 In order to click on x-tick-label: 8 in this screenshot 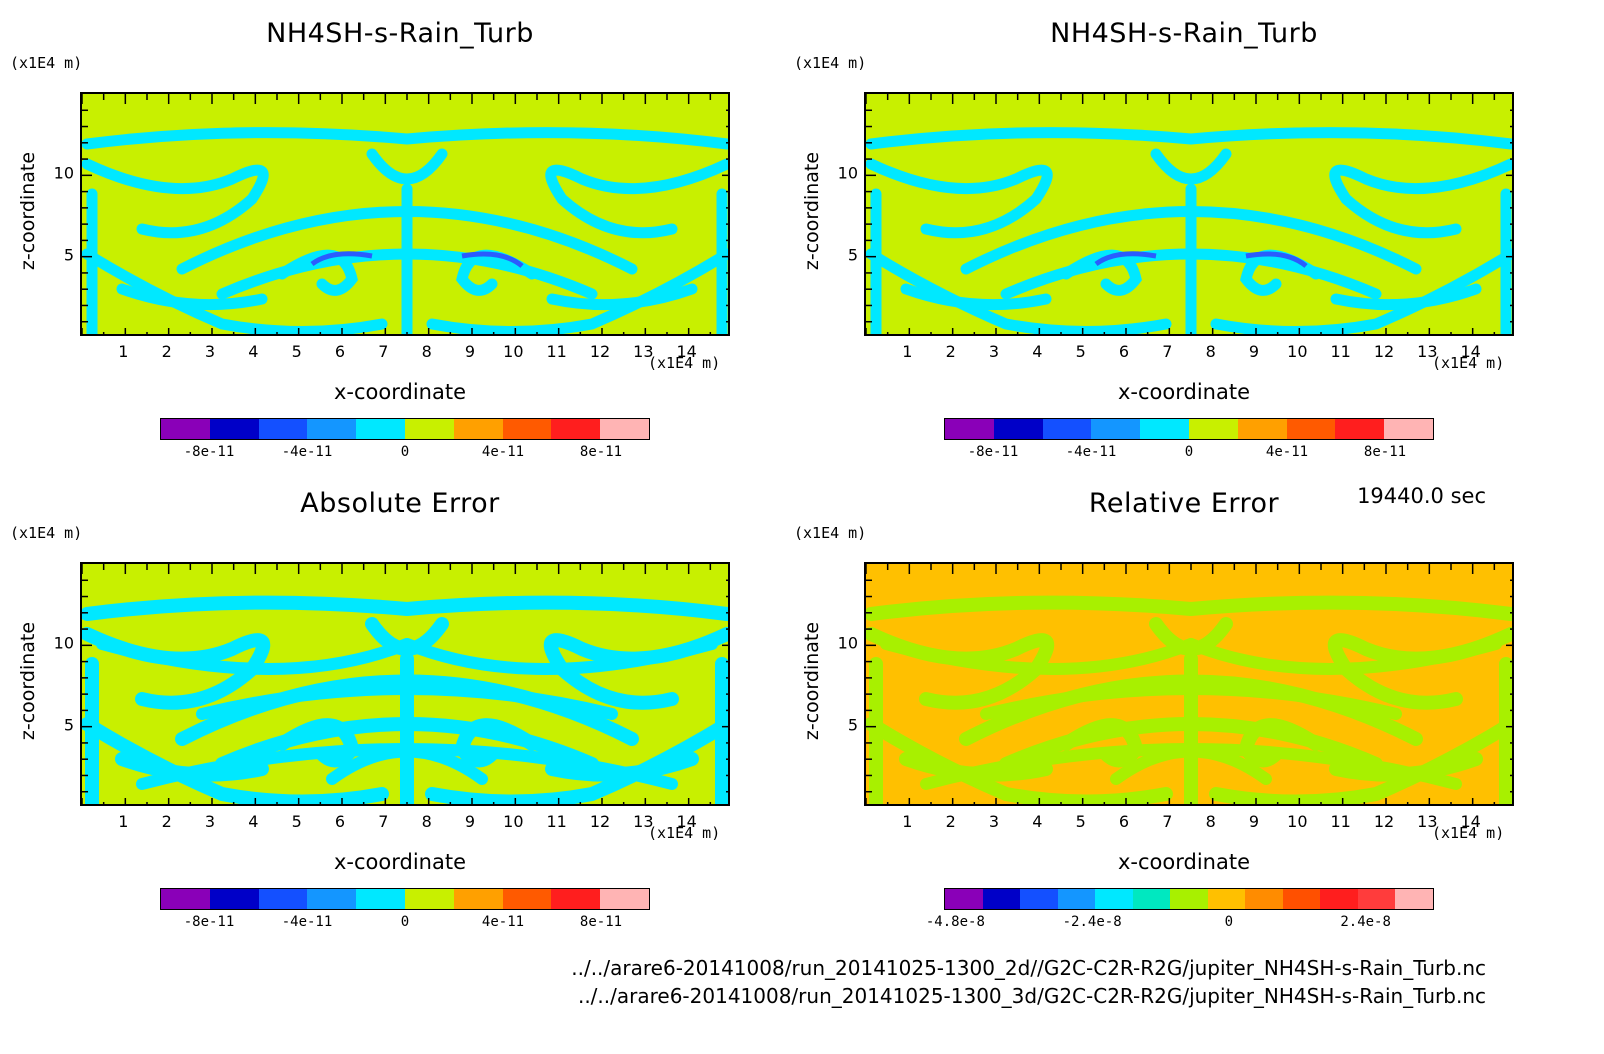, I will do `click(426, 821)`.